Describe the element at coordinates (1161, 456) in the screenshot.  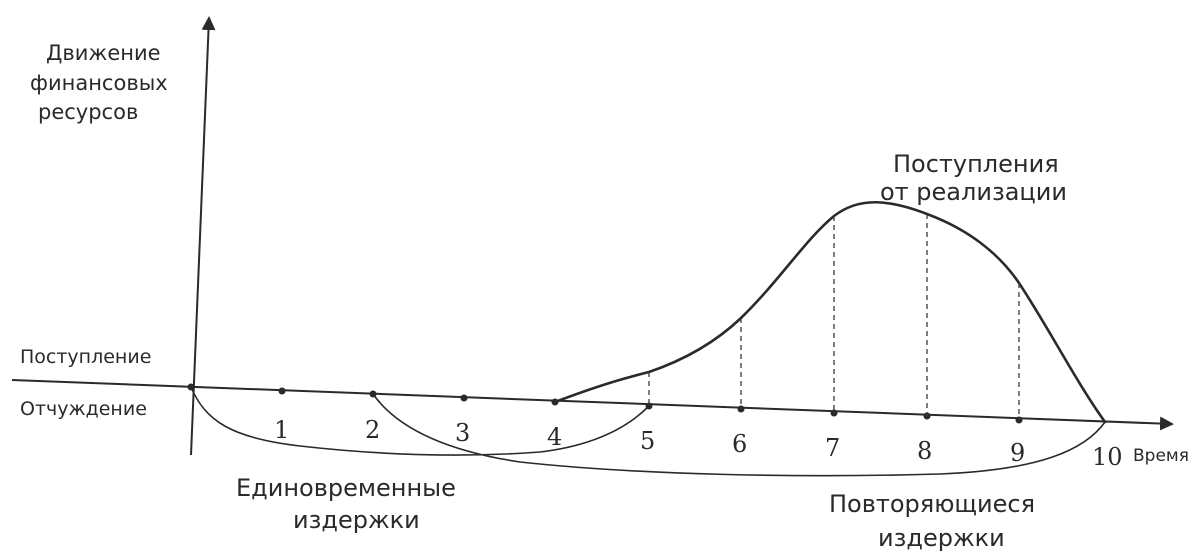
I see `x-axis-label: Время` at that location.